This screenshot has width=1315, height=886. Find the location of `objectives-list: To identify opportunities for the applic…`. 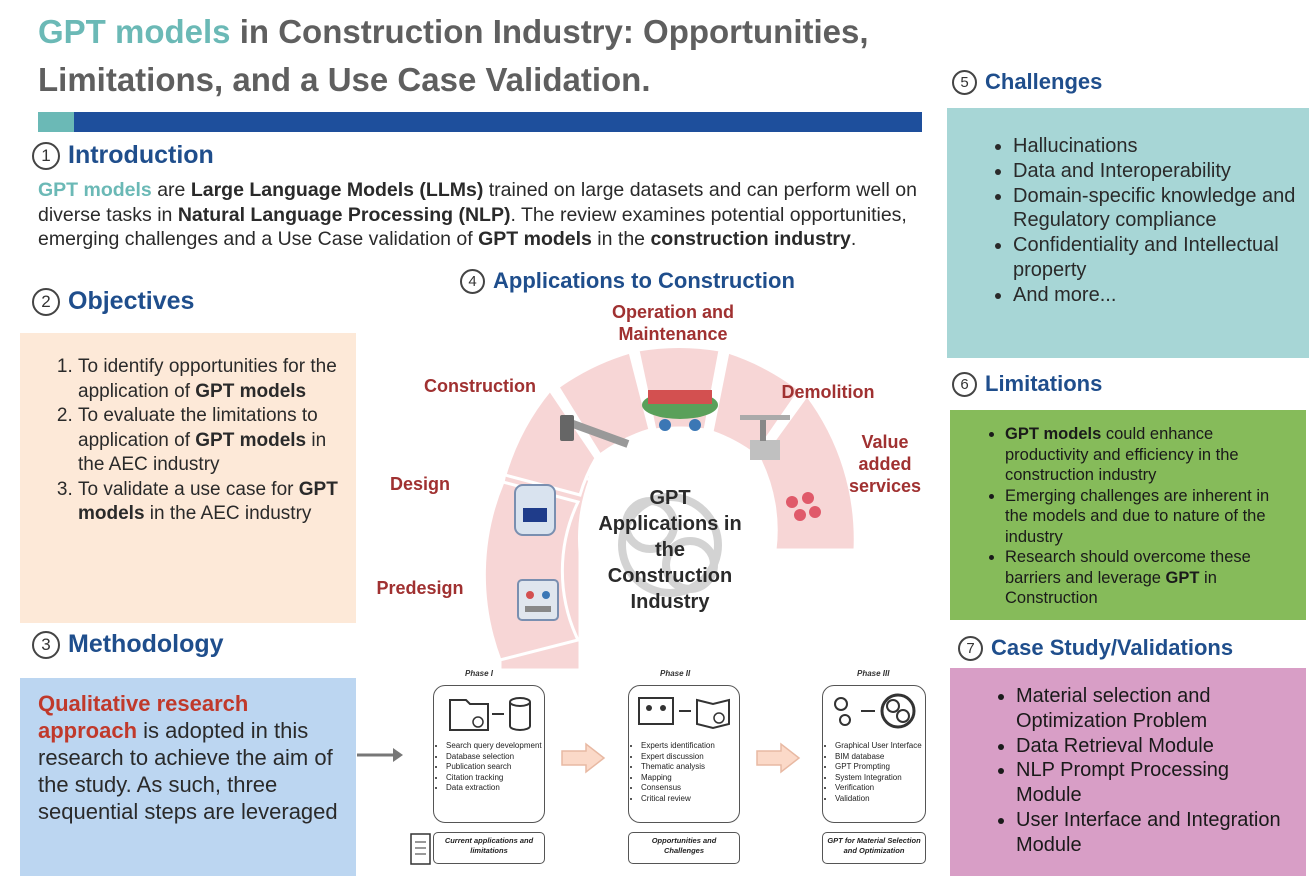

objectives-list: To identify opportunities for the applic… is located at coordinates (188, 430).